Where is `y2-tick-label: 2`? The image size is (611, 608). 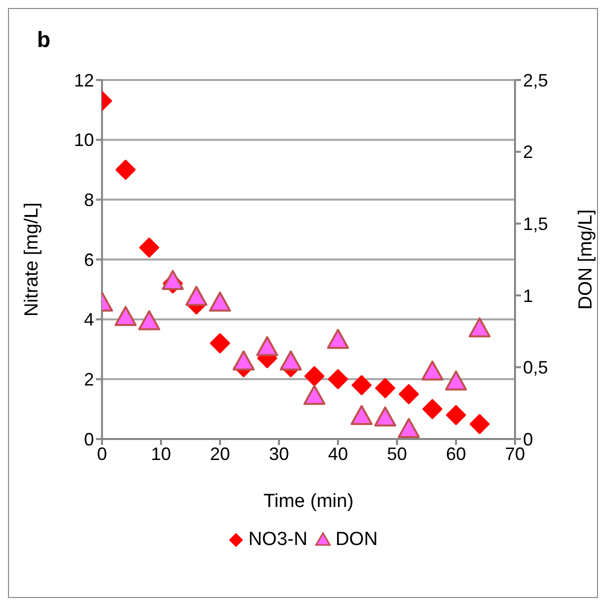 y2-tick-label: 2 is located at coordinates (528, 152).